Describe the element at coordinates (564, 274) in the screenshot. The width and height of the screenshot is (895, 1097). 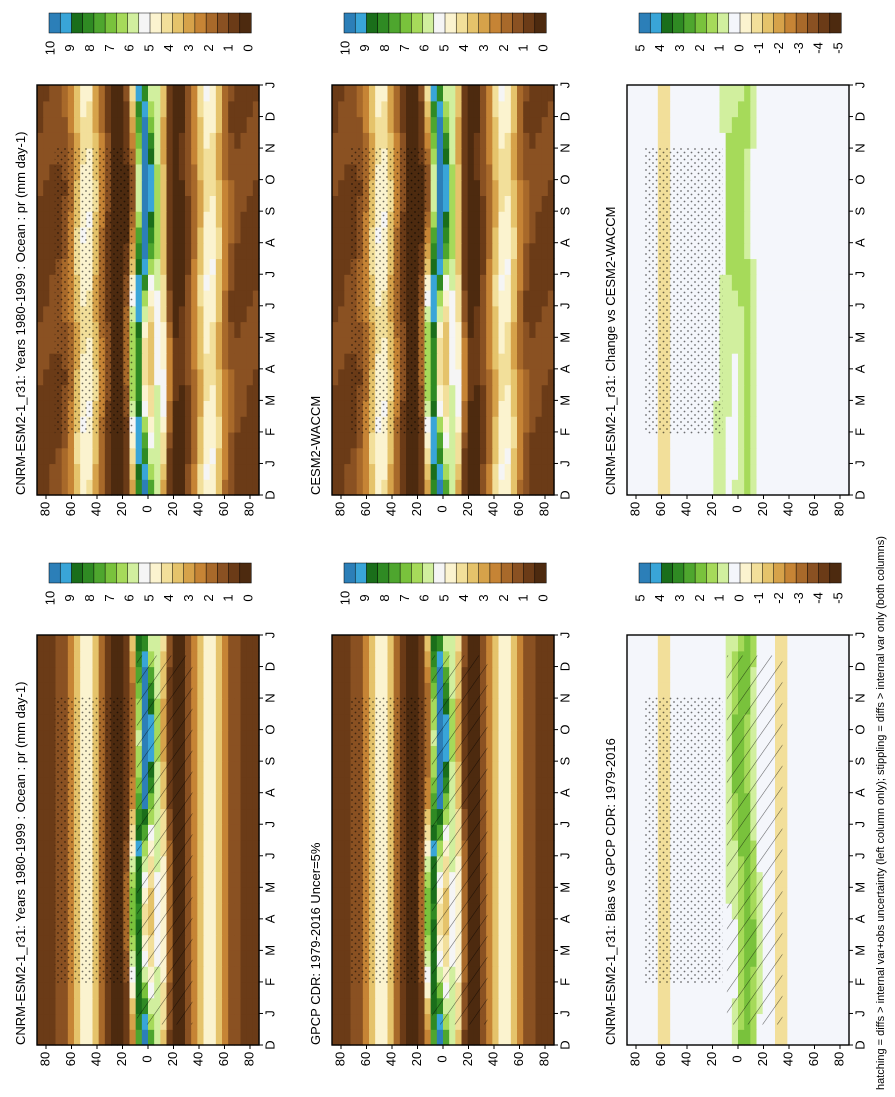
I see `x-tick-label: J` at that location.